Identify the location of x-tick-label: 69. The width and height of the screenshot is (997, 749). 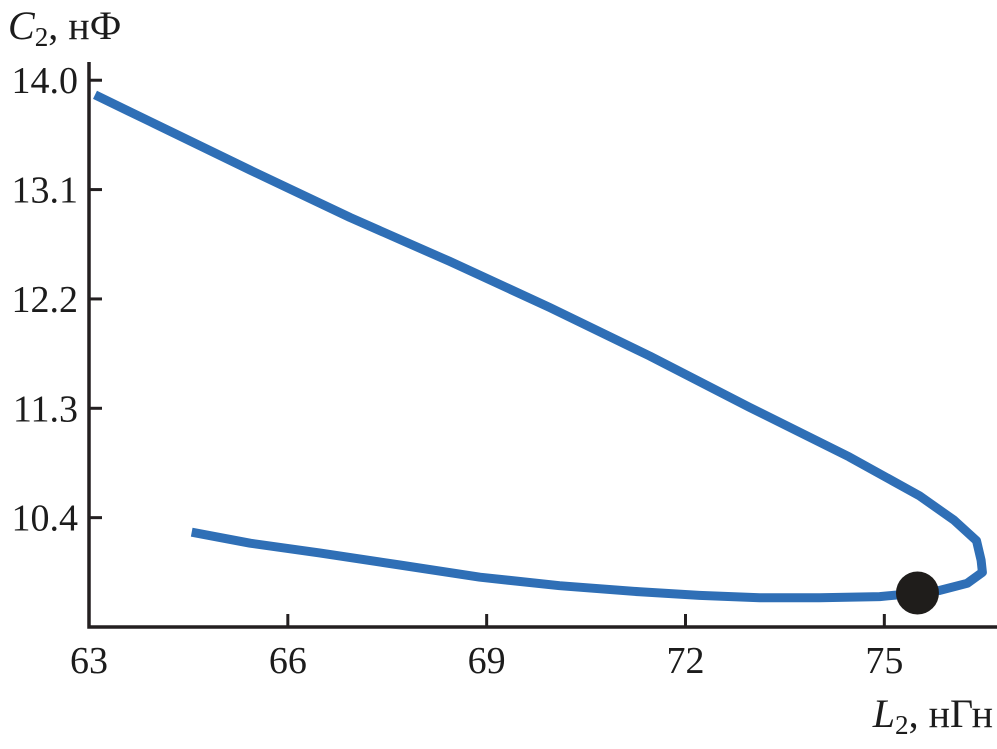
(487, 661).